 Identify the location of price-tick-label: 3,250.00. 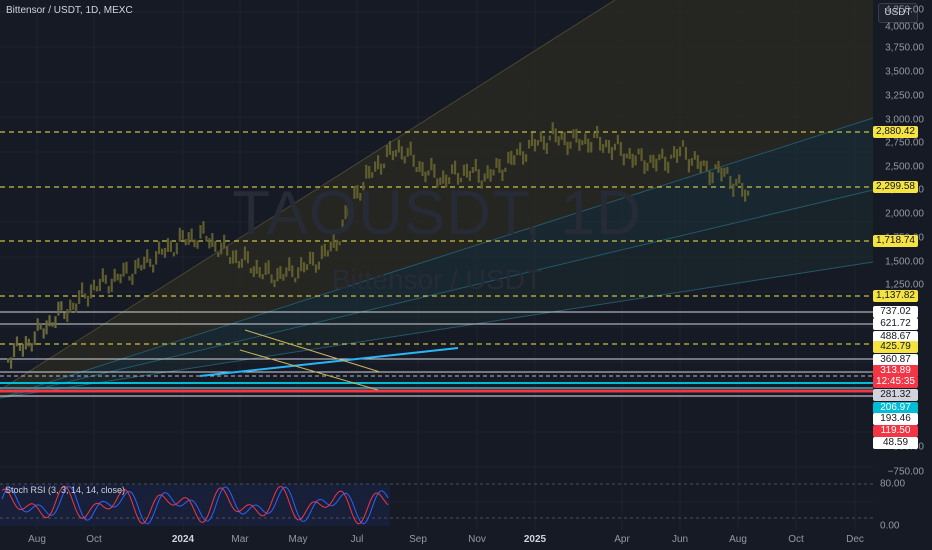
(904, 96).